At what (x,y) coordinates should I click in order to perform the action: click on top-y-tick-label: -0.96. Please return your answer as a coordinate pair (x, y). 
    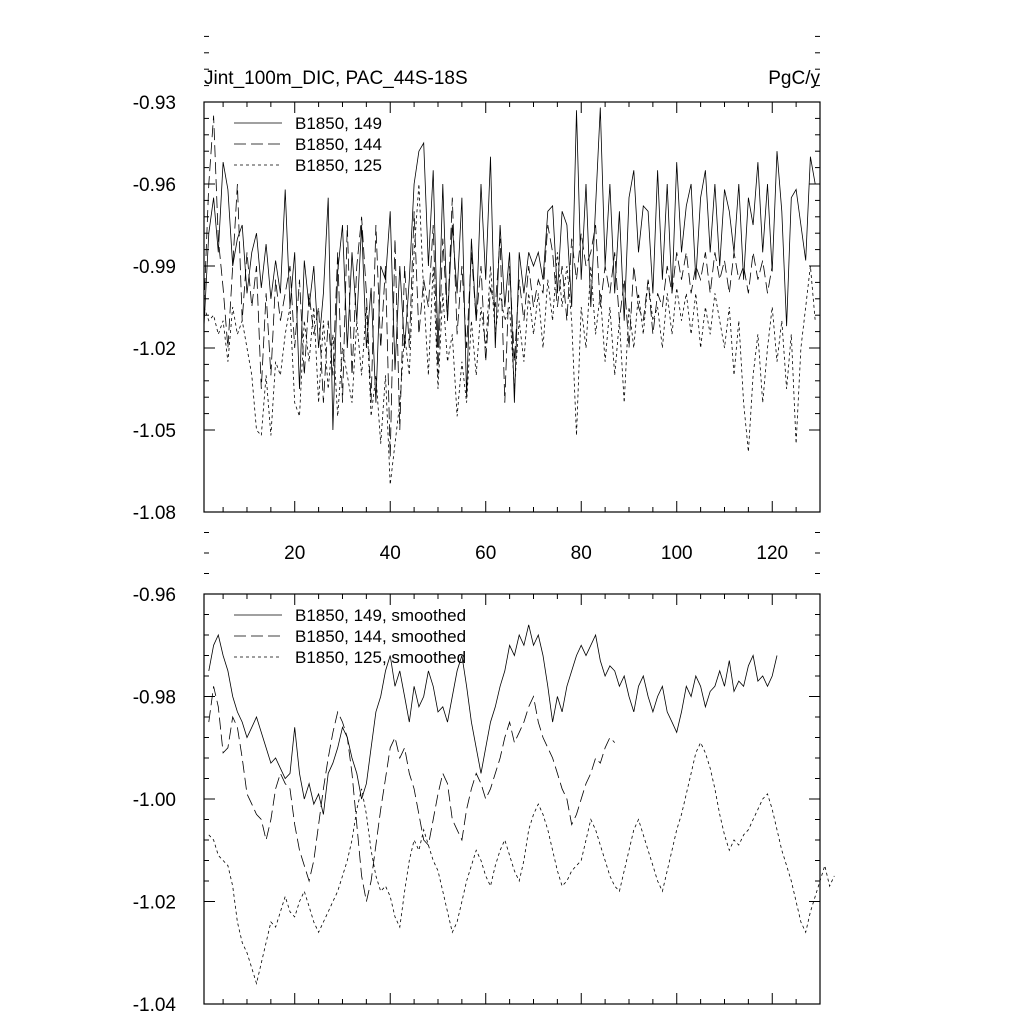
    Looking at the image, I should click on (154, 185).